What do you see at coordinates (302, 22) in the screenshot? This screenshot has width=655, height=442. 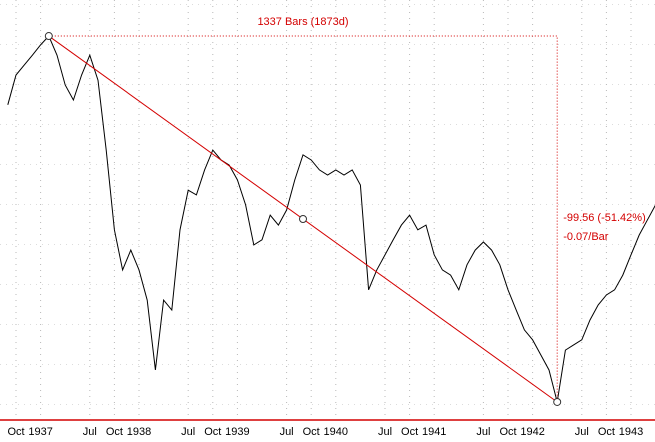 I see `bars-annotation: 1337 Bars (1873d)` at bounding box center [302, 22].